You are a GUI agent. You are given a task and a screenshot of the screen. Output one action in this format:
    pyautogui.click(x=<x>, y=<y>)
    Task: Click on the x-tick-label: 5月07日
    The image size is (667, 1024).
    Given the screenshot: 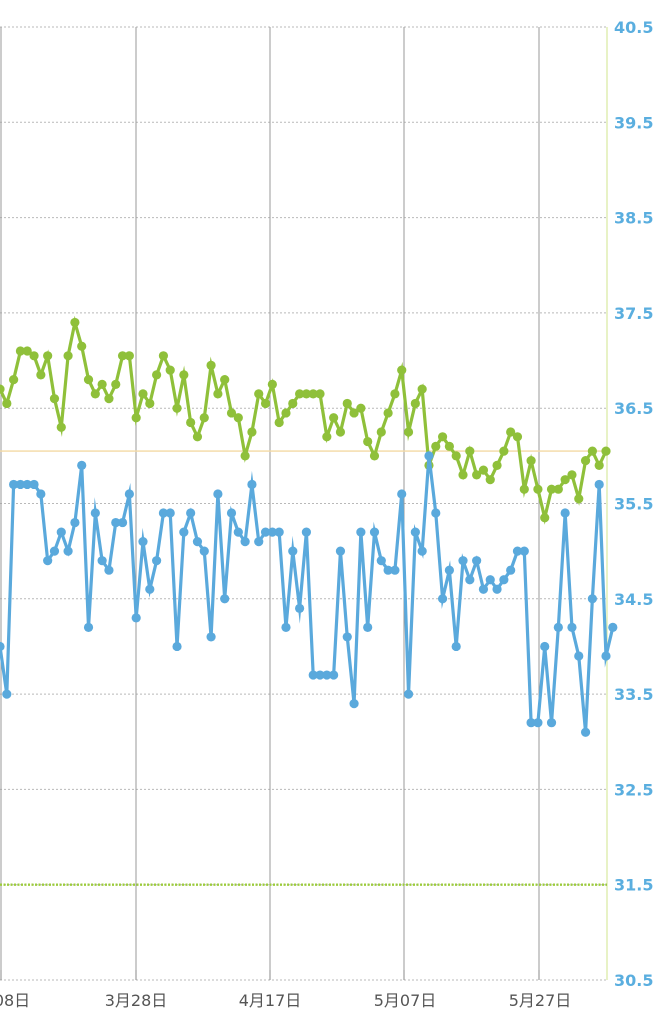 What is the action you would take?
    pyautogui.click(x=405, y=1000)
    